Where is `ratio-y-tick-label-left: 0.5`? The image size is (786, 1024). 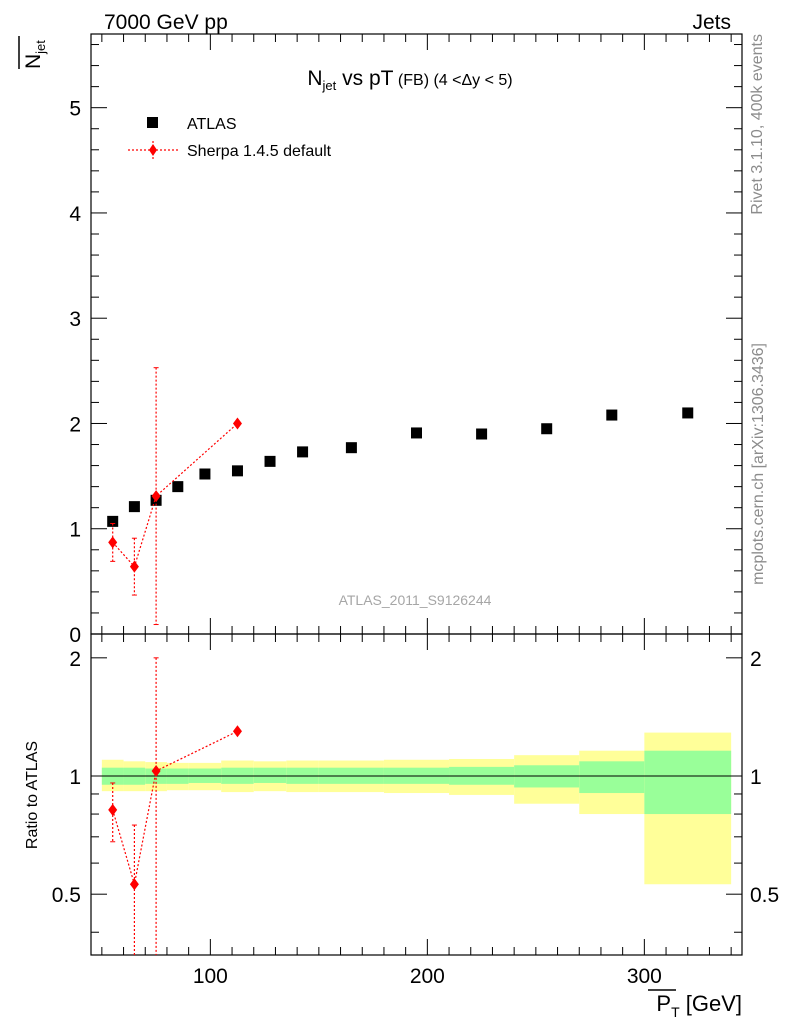
ratio-y-tick-label-left: 0.5 is located at coordinates (66, 895).